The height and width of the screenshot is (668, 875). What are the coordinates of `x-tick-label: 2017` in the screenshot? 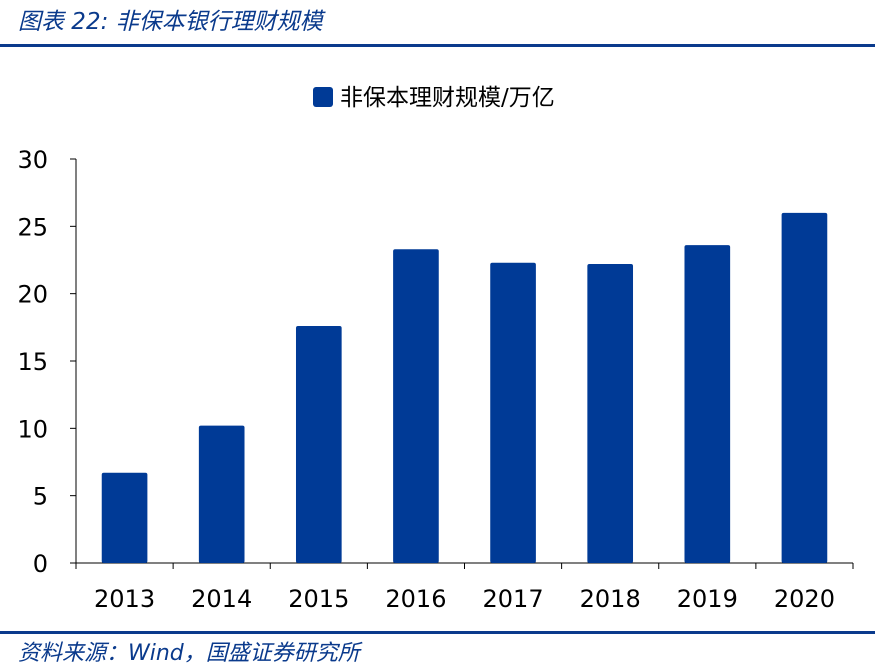 It's located at (513, 599).